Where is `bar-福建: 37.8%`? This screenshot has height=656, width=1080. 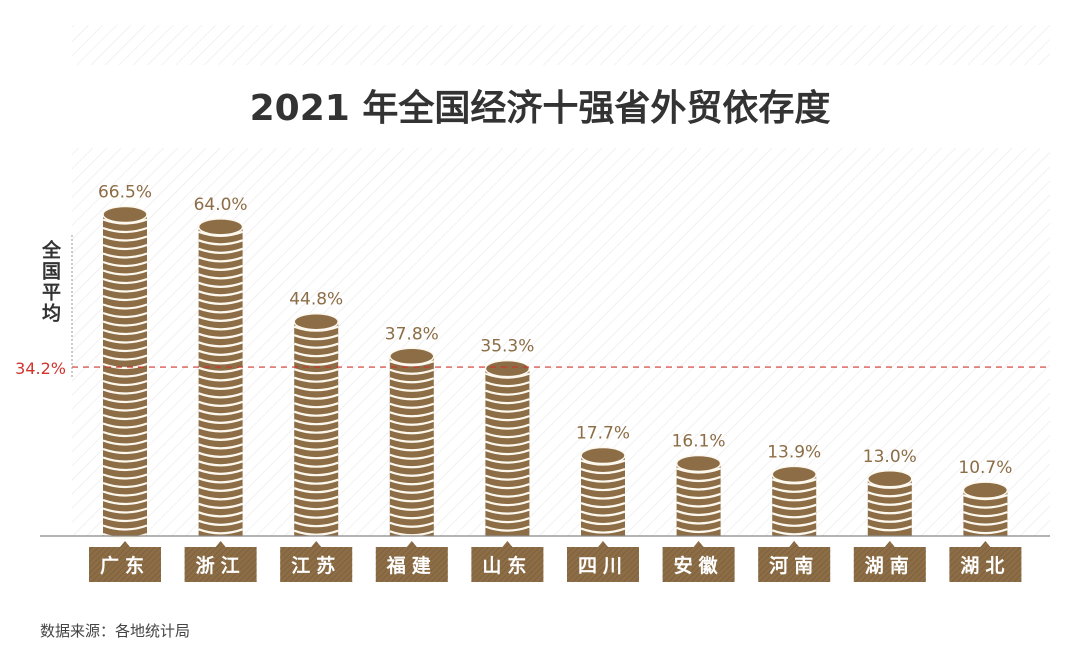 bar-福建: 37.8% is located at coordinates (412, 430).